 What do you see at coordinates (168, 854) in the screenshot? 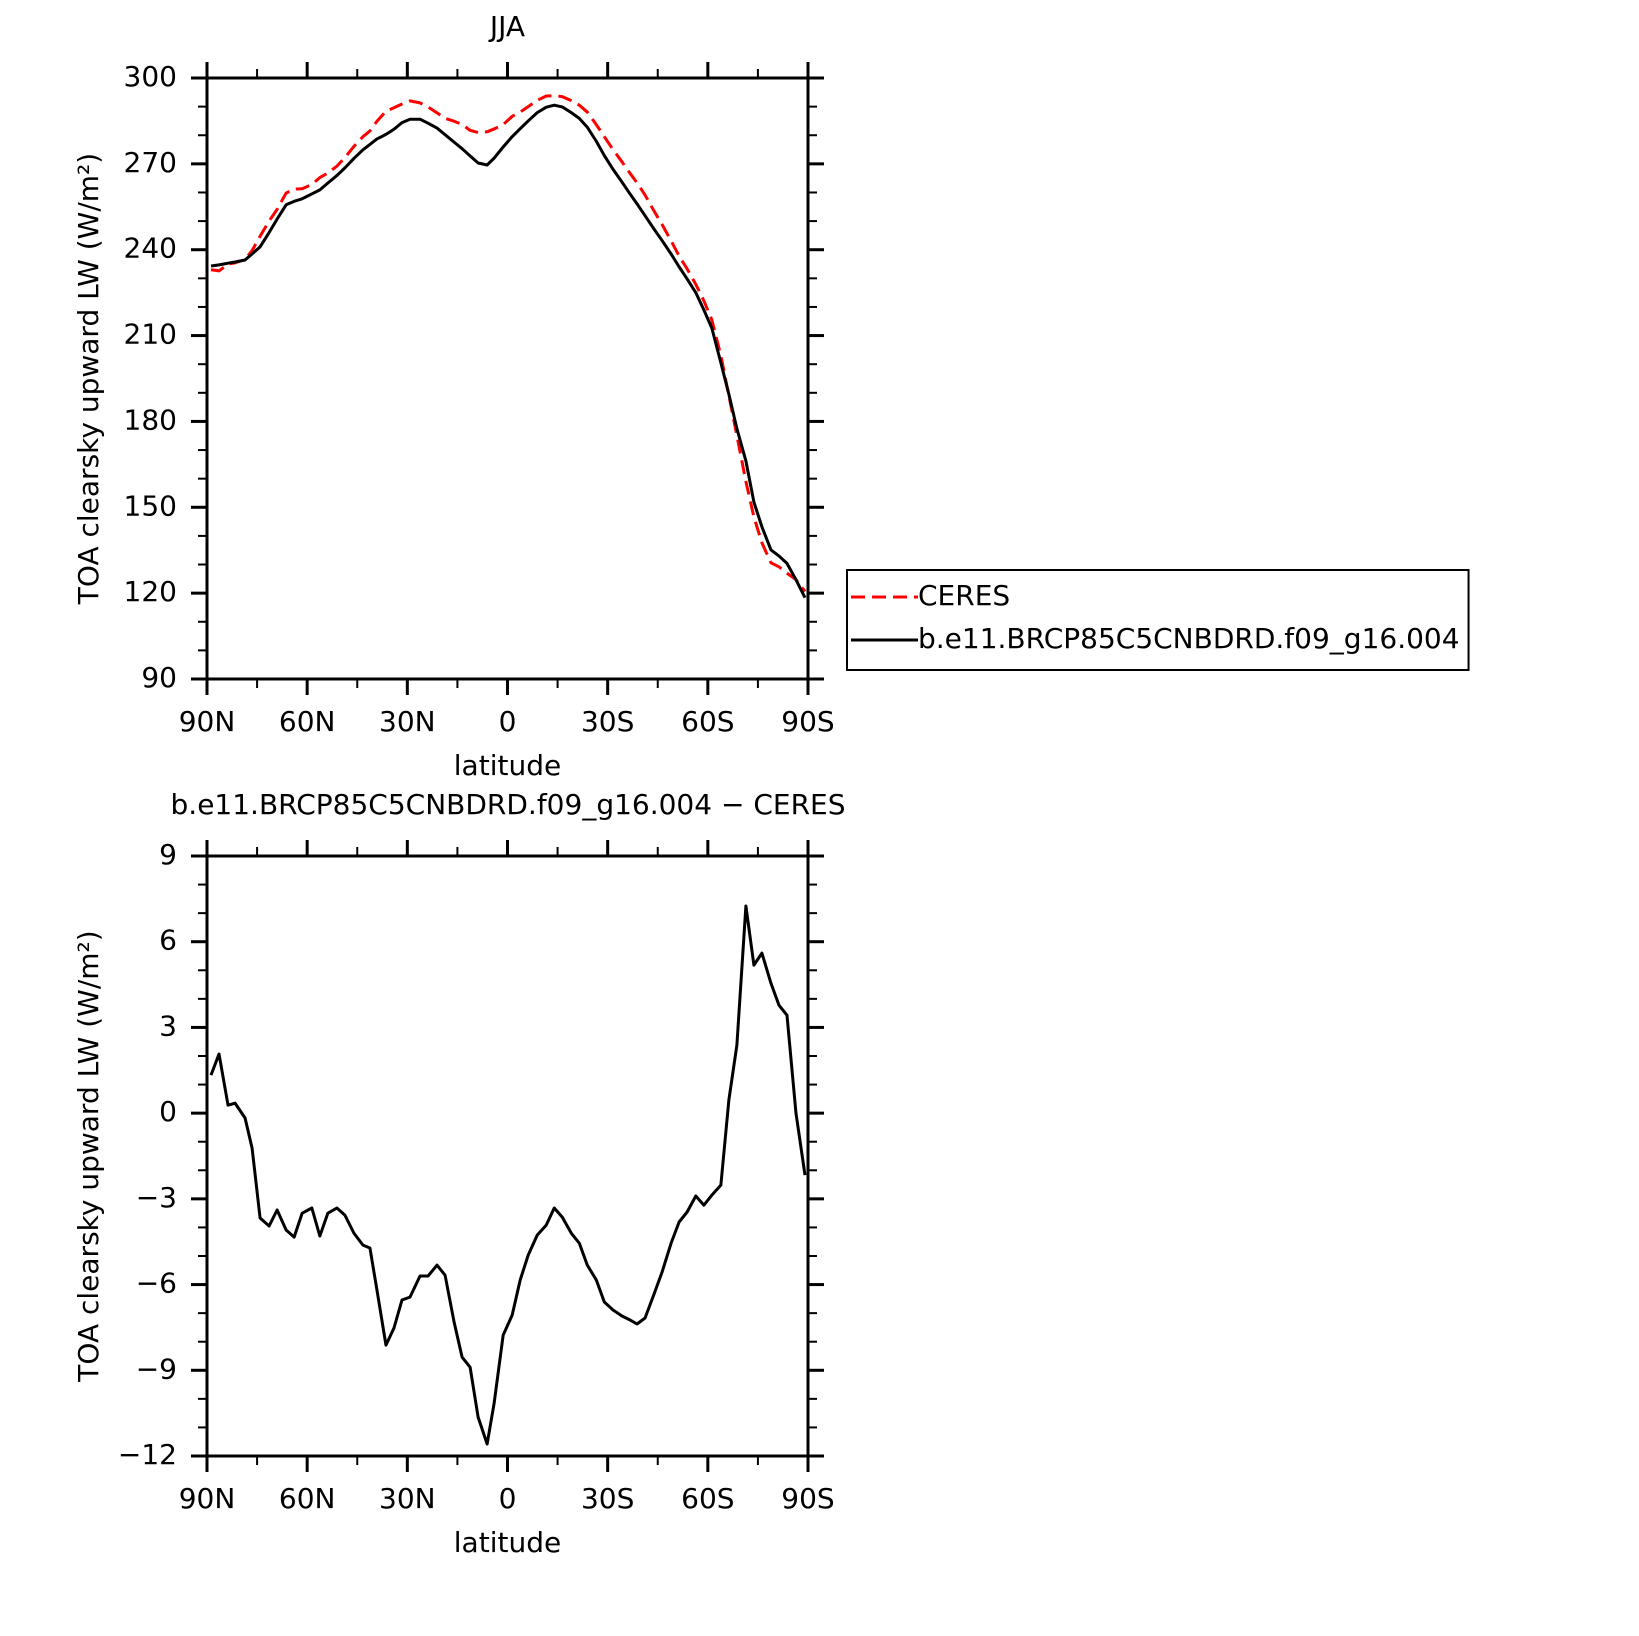
I see `y-tick-label: 9` at bounding box center [168, 854].